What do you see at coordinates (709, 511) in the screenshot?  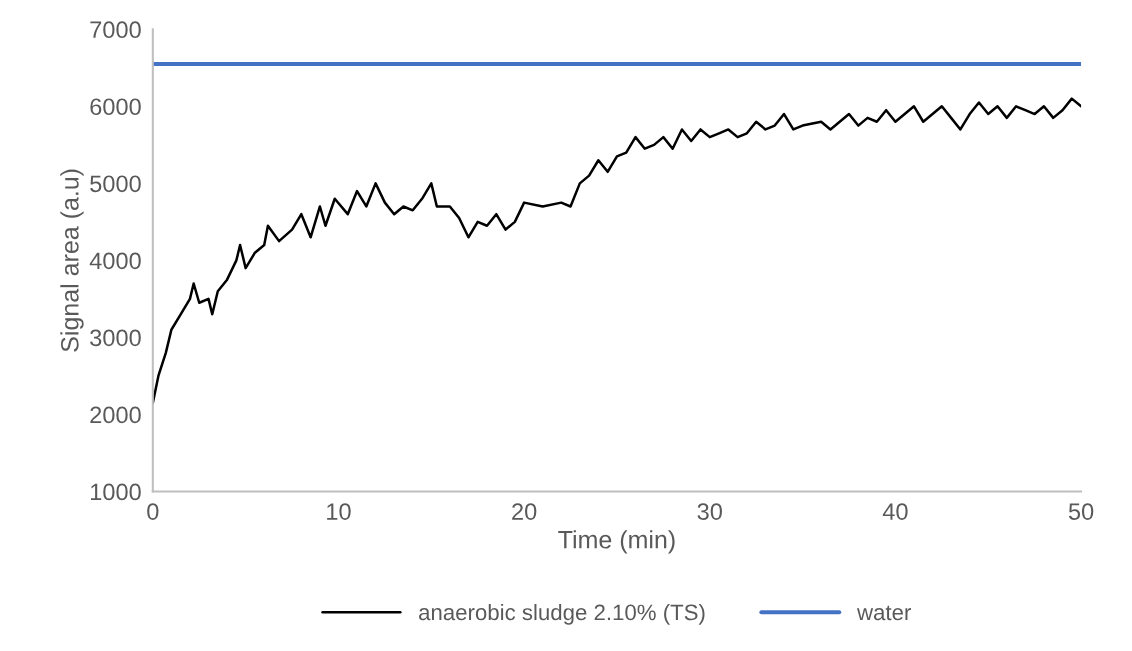 I see `x-tick-label: 30` at bounding box center [709, 511].